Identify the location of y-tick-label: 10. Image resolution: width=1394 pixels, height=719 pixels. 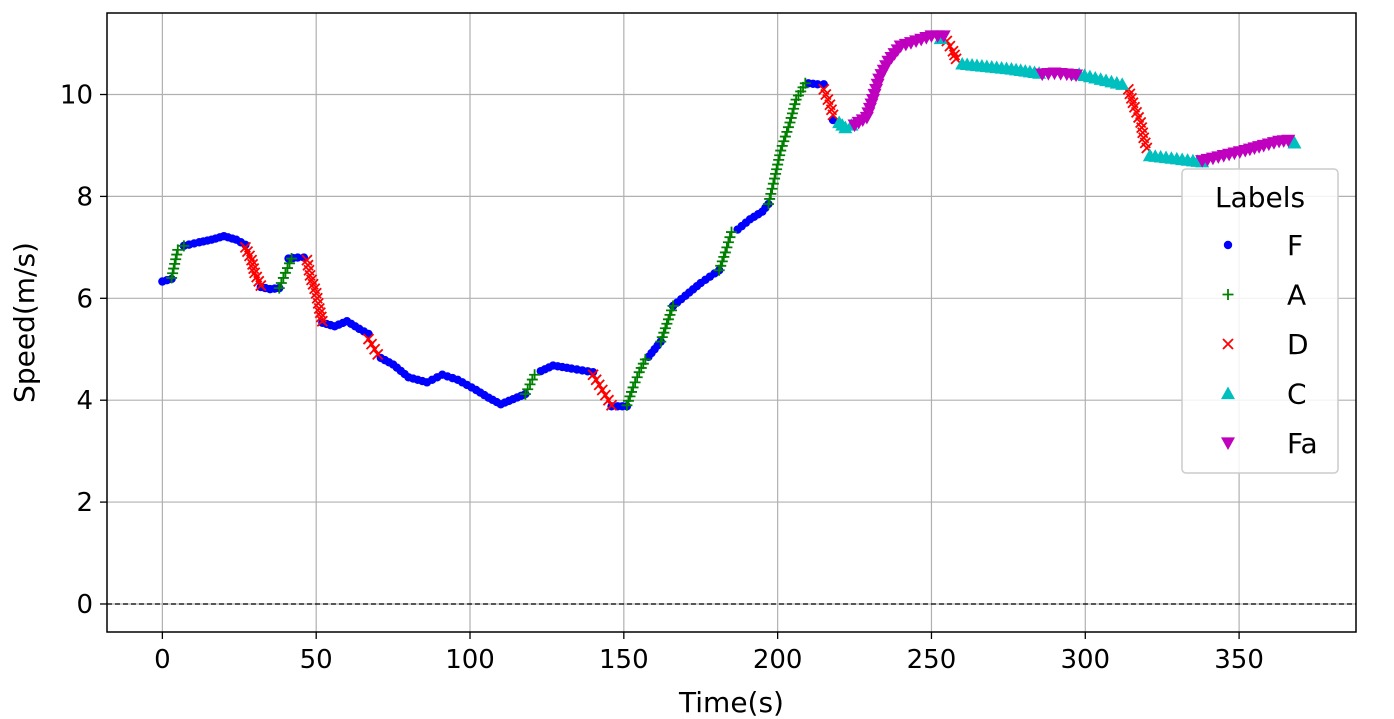
(76, 96).